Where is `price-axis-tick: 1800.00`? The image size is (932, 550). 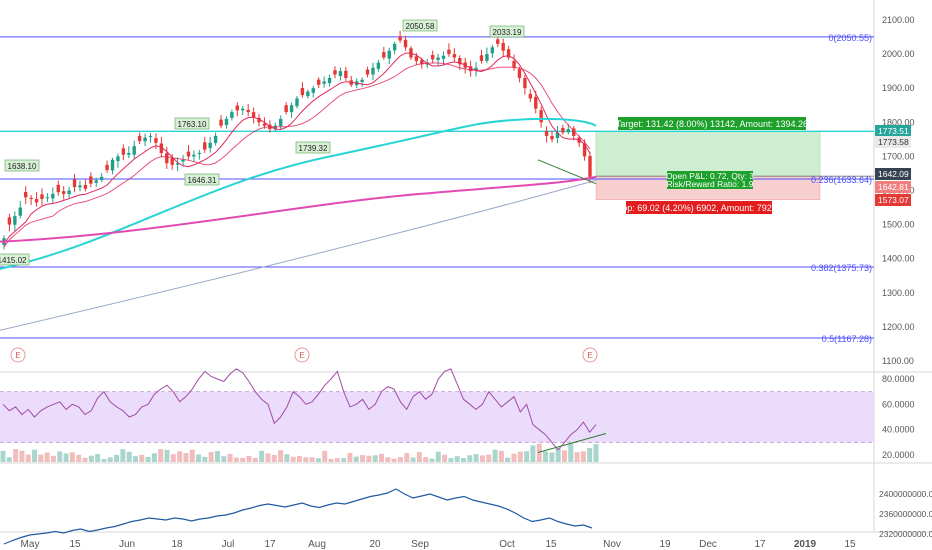 price-axis-tick: 1800.00 is located at coordinates (898, 122).